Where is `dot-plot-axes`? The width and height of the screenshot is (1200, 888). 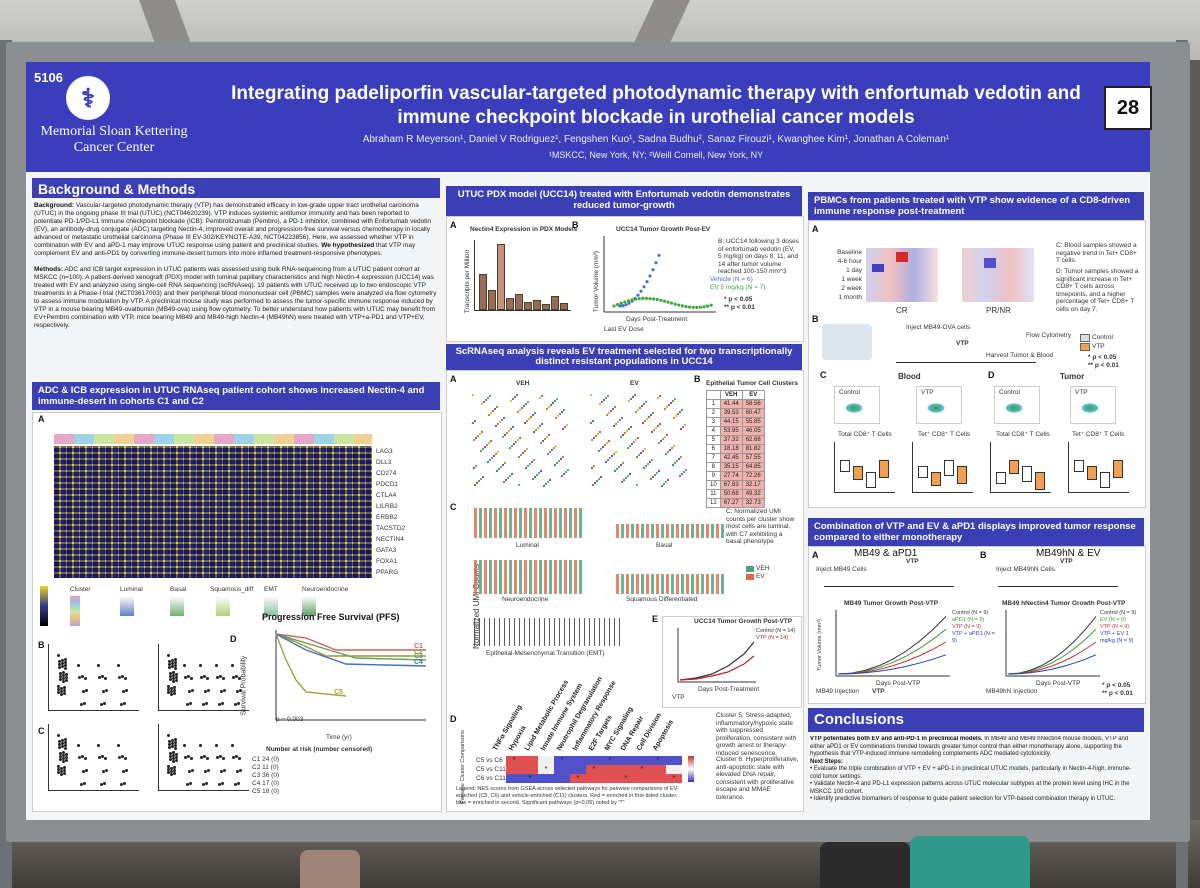
dot-plot-axes is located at coordinates (93, 677).